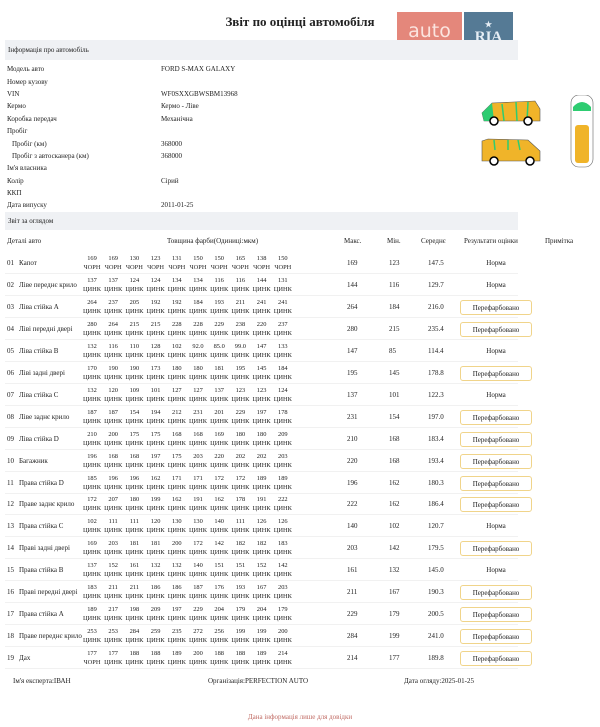 This screenshot has height=727, width=600. Describe the element at coordinates (198, 263) in the screenshot. I see `thickness-reading: 150 ЧОРН` at that location.